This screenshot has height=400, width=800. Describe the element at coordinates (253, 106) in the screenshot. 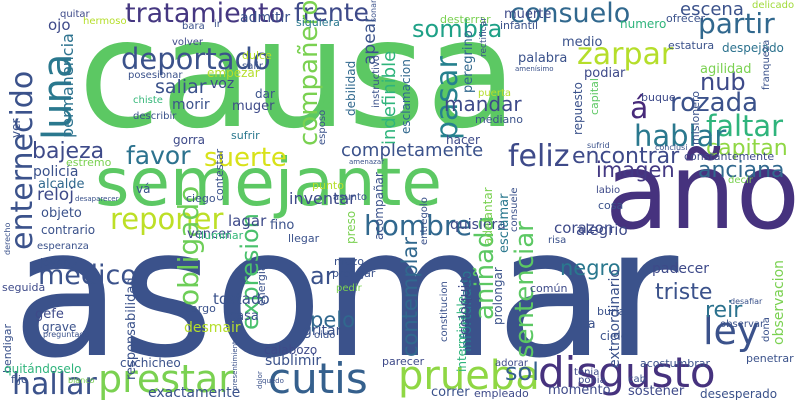

I see `word: muger` at that location.